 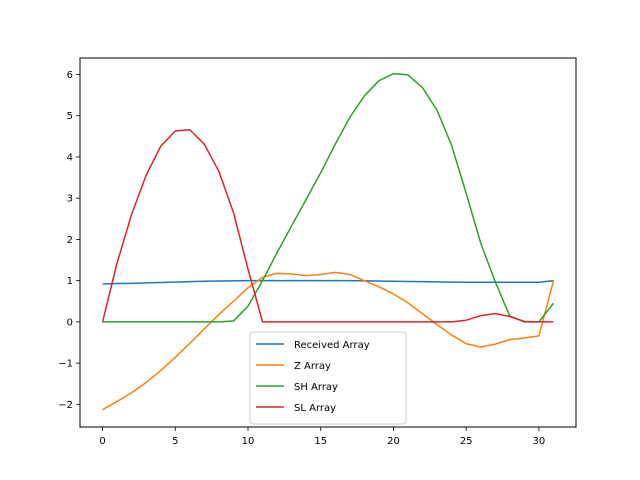 I want to click on x-tick-label: 5, so click(x=175, y=441).